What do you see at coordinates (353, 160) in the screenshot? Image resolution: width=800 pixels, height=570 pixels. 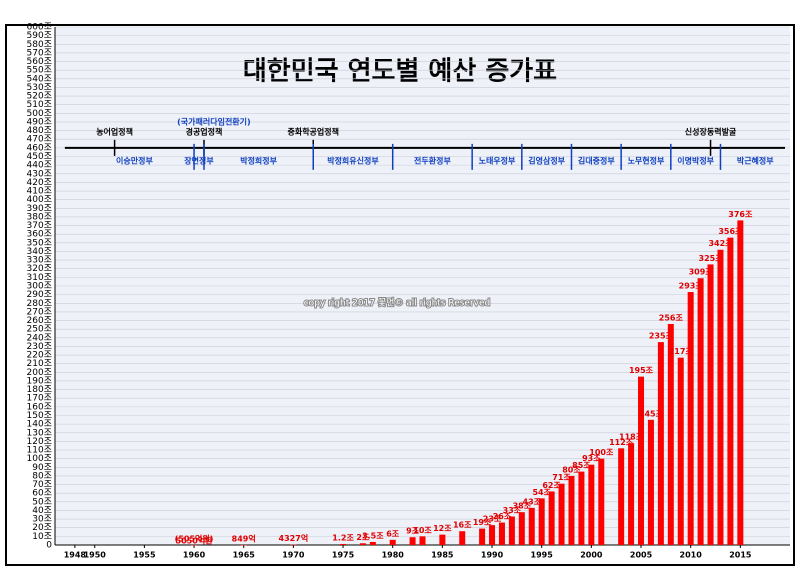 I see `era-label: 박정희유신정부` at bounding box center [353, 160].